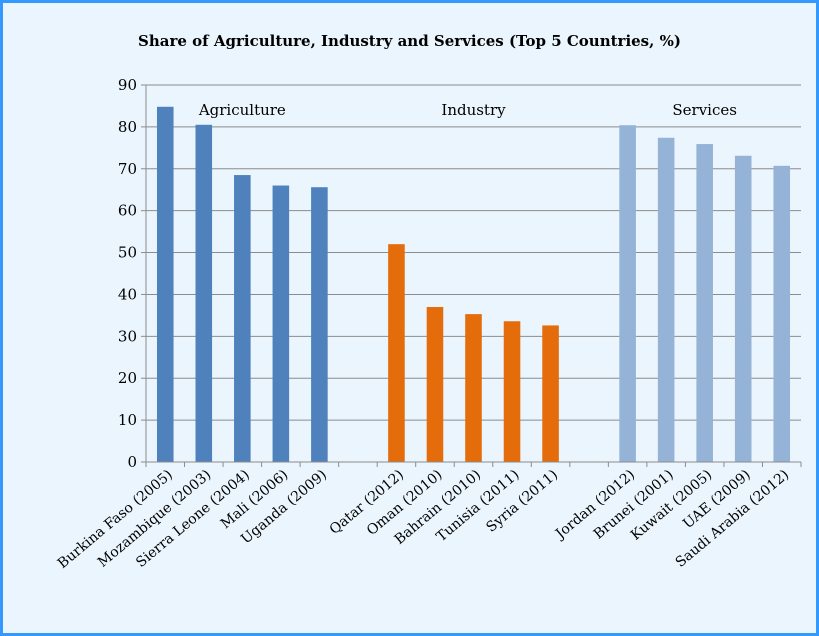 Image resolution: width=819 pixels, height=636 pixels. I want to click on y-tick-label: 80, so click(127, 127).